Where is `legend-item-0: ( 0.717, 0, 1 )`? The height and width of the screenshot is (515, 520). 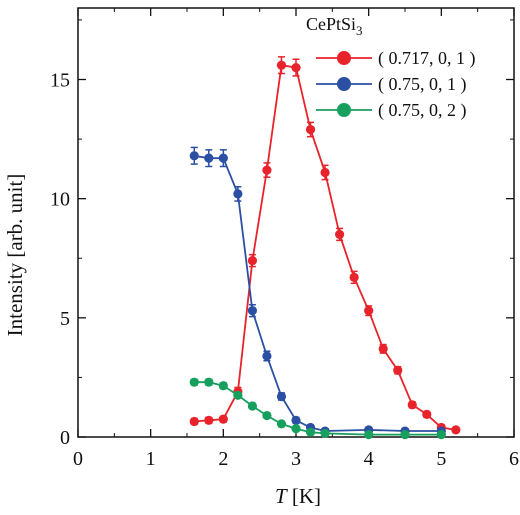
legend-item-0: ( 0.717, 0, 1 ) is located at coordinates (396, 58).